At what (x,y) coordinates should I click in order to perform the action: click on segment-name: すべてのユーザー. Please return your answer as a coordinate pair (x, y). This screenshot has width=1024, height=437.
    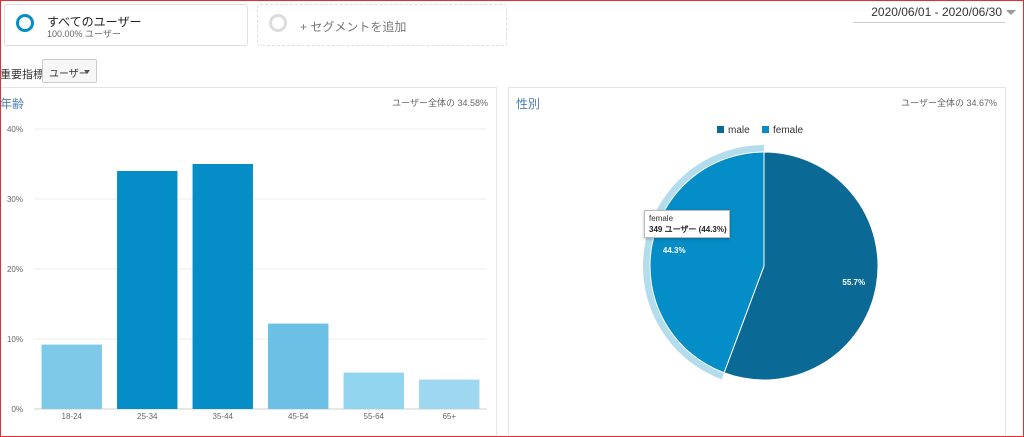
    Looking at the image, I should click on (94, 22).